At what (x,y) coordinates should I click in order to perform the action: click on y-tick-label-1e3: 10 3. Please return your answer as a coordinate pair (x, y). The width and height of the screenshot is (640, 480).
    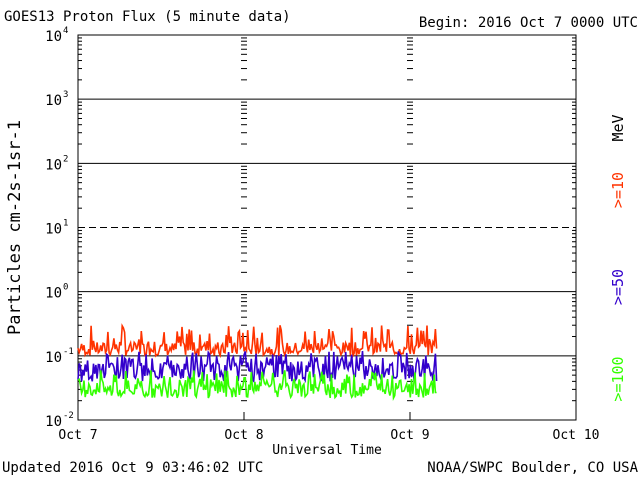
    Looking at the image, I should click on (56, 99).